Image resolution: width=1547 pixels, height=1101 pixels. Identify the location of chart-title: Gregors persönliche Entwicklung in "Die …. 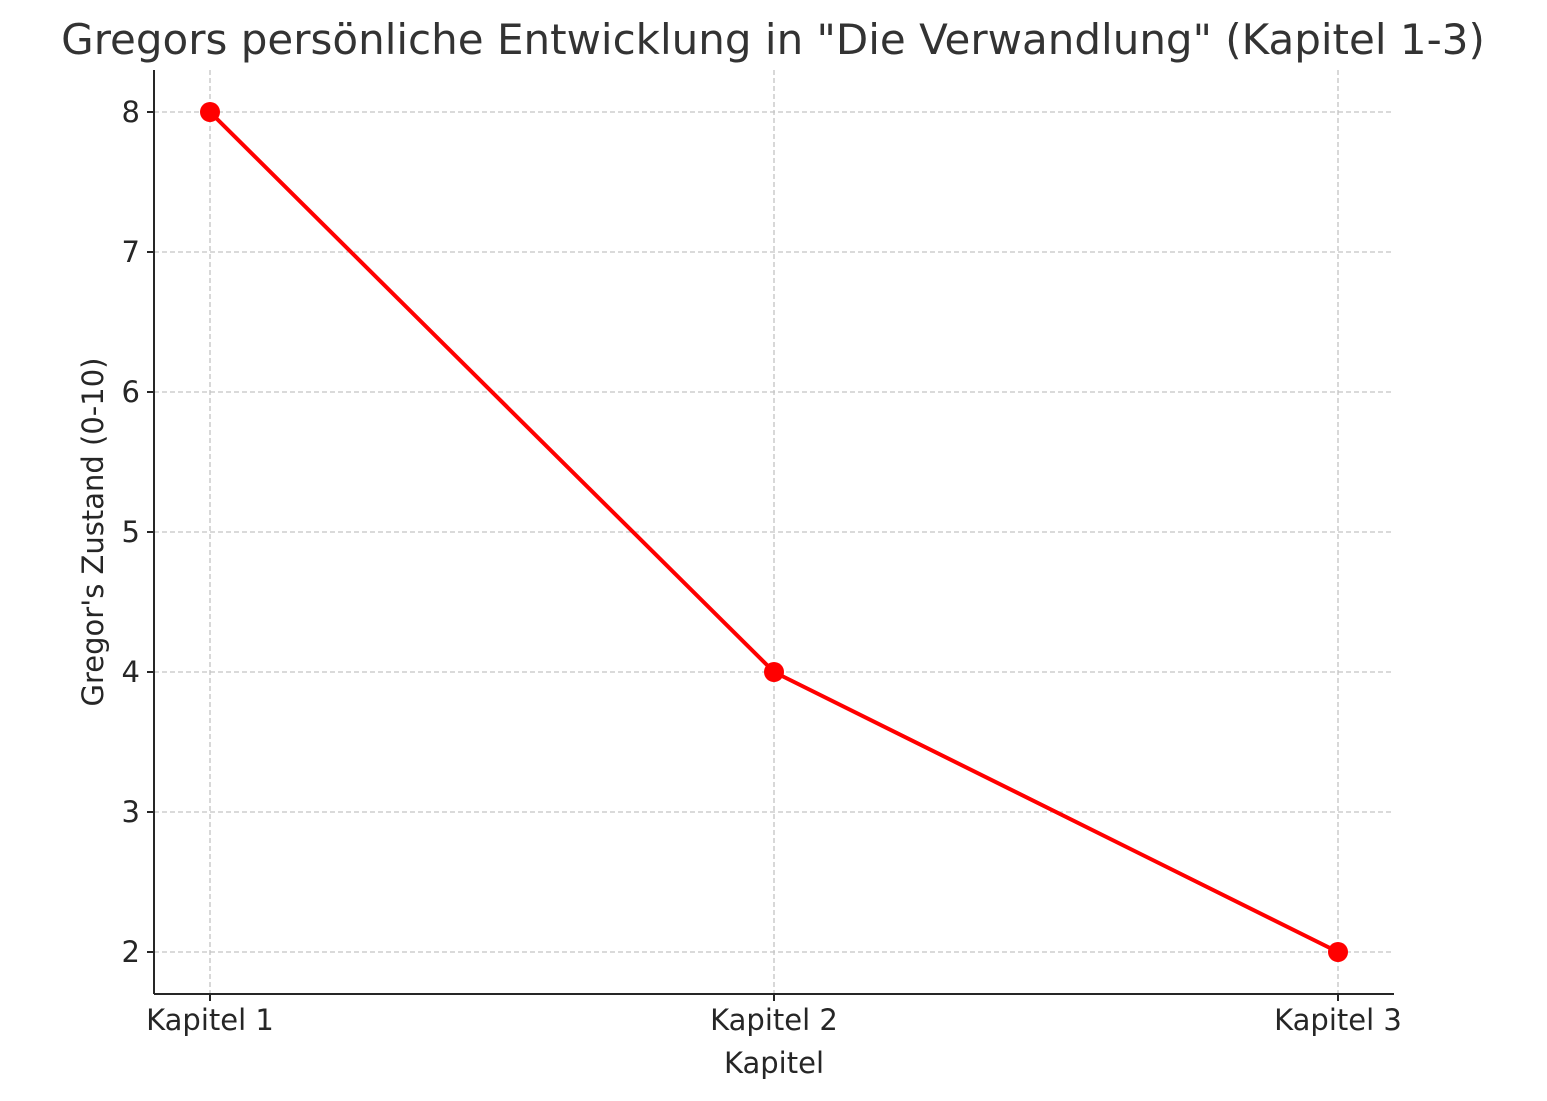
(773, 39).